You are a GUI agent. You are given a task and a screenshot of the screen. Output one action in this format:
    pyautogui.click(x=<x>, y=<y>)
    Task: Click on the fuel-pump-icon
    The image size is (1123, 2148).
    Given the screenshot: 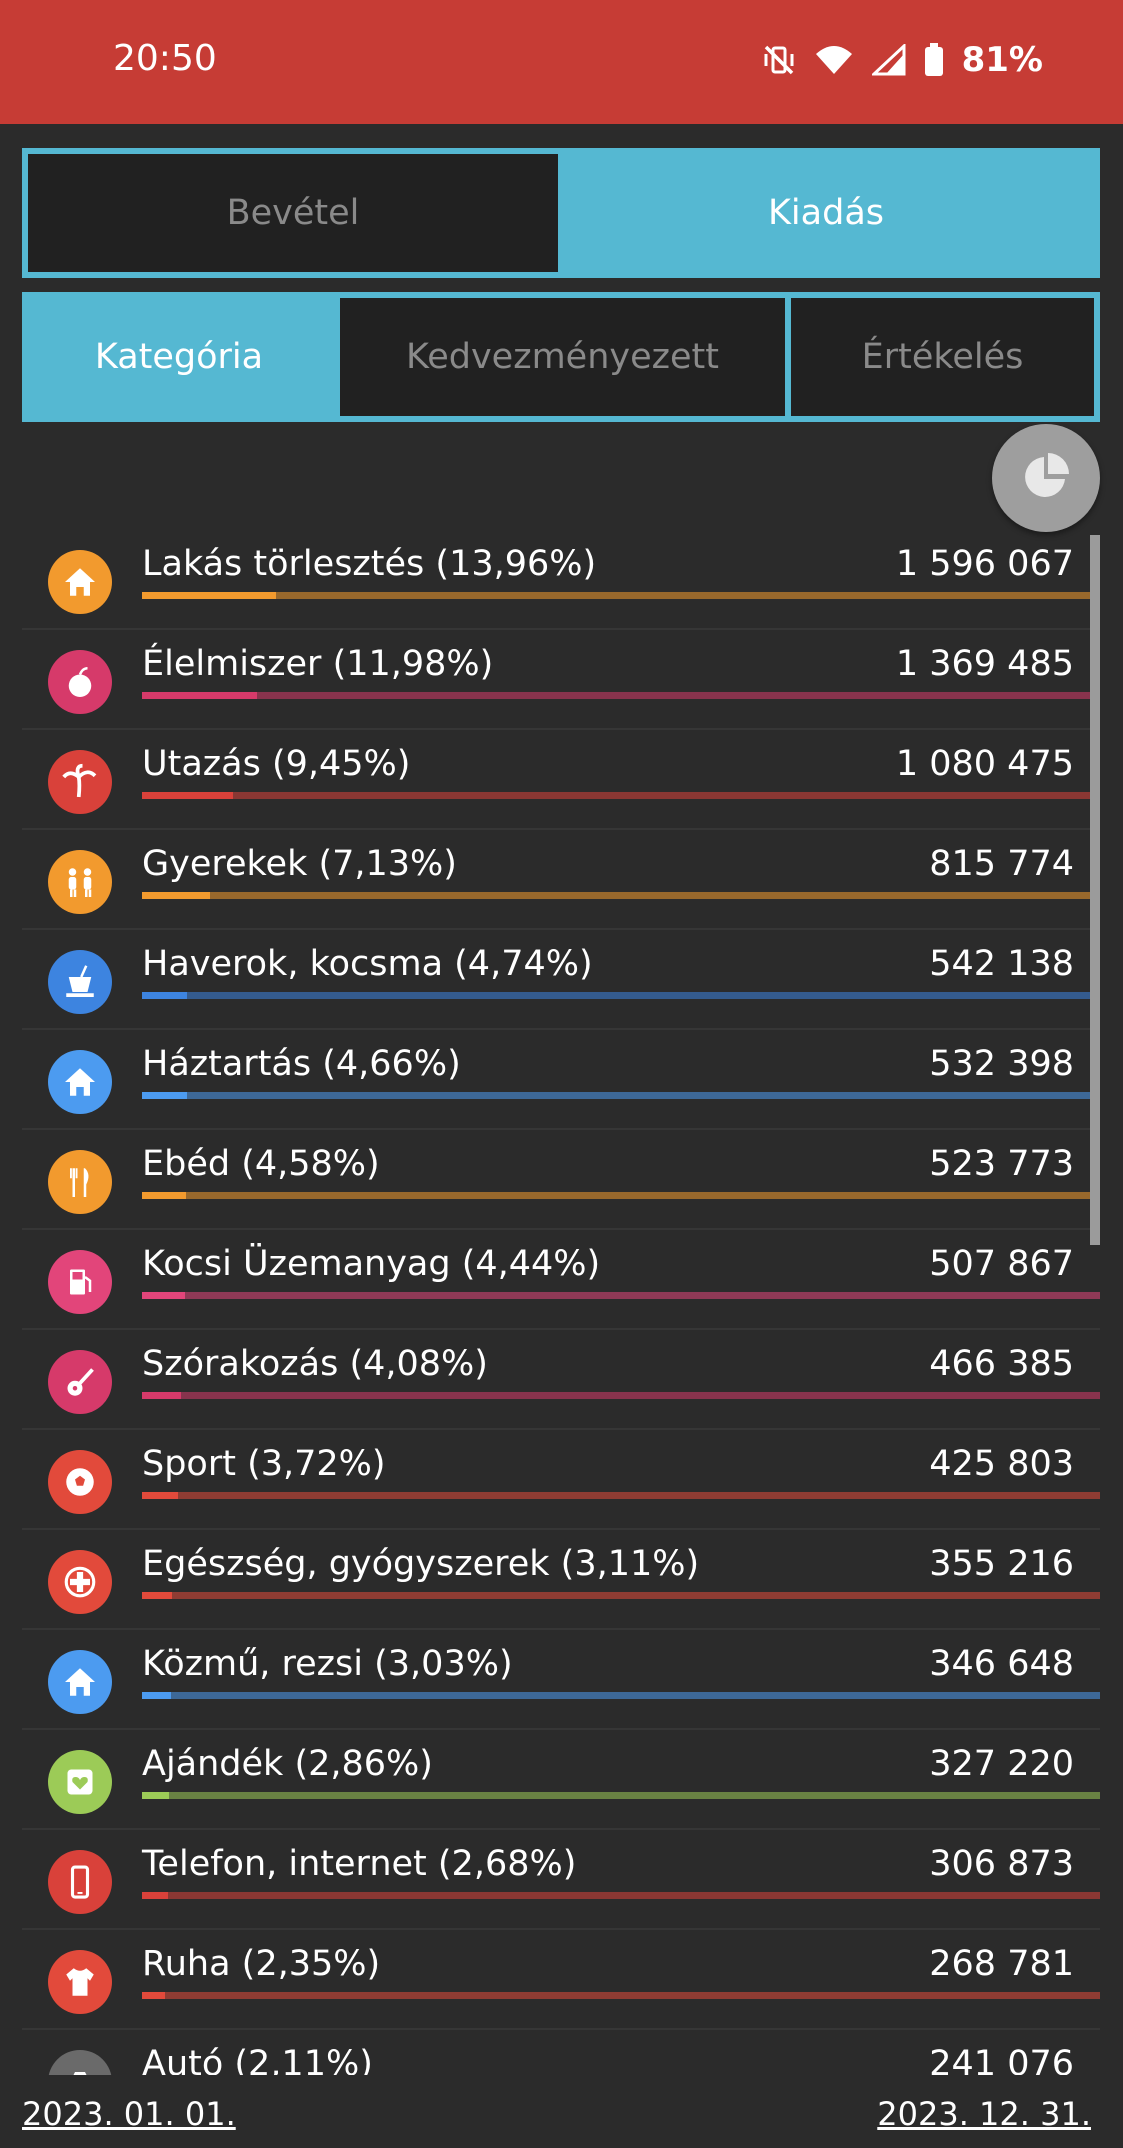 What is the action you would take?
    pyautogui.click(x=80, y=1282)
    